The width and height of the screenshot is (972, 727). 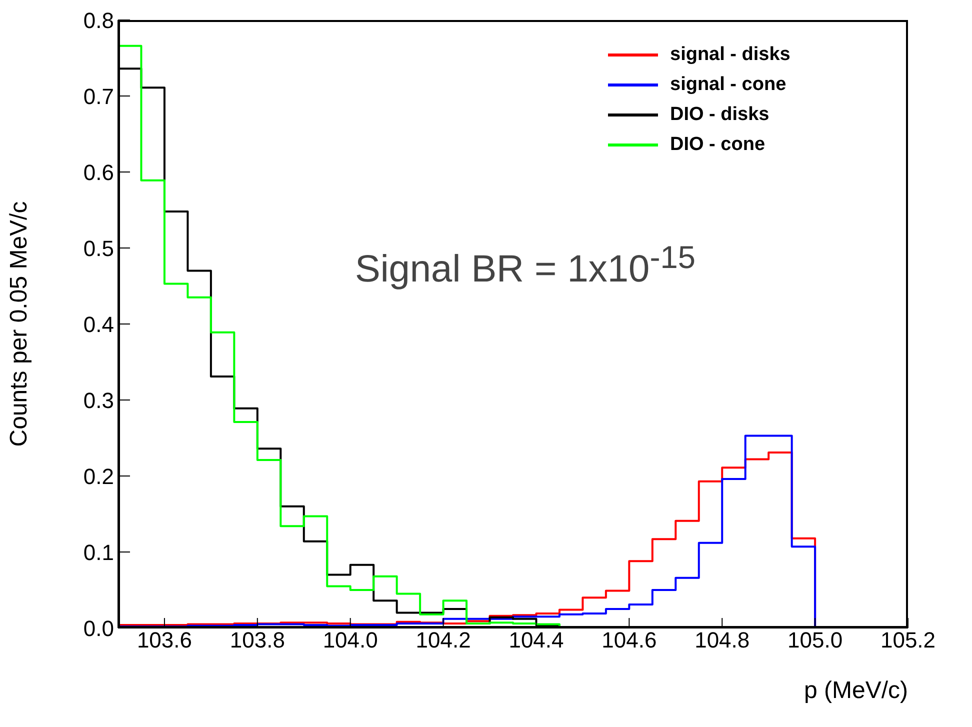 I want to click on y-tick-label: 0.8, so click(x=98, y=20).